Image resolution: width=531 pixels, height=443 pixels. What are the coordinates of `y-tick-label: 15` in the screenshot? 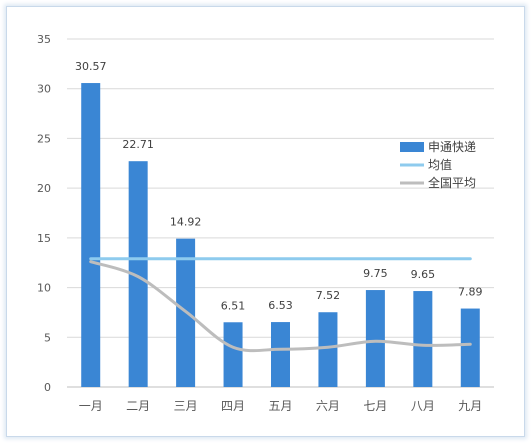 It's located at (44, 238).